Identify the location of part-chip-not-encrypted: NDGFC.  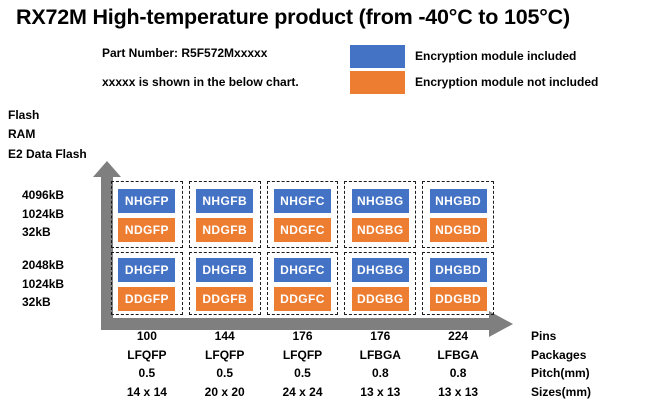
(302, 230).